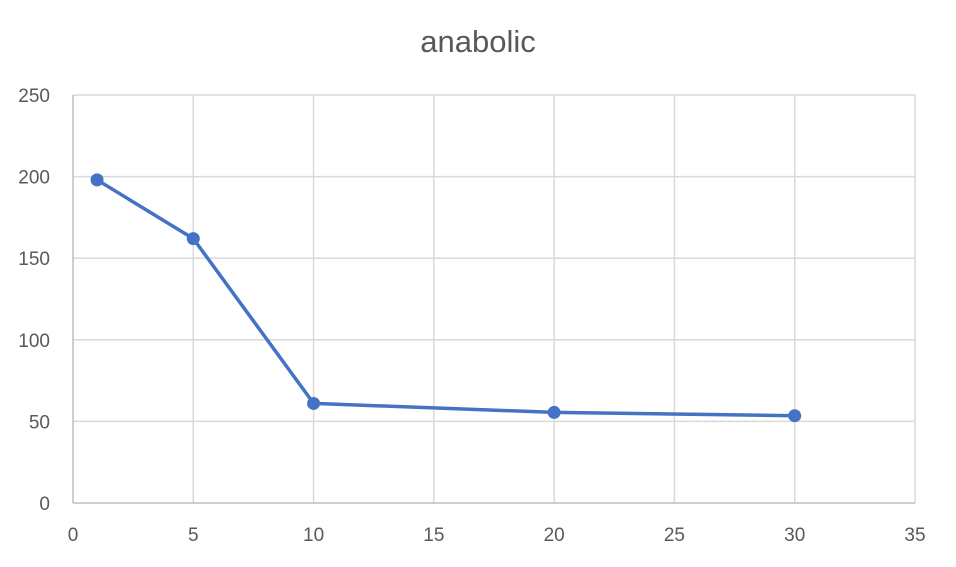 The height and width of the screenshot is (567, 956). I want to click on x-tick-label: 25, so click(674, 535).